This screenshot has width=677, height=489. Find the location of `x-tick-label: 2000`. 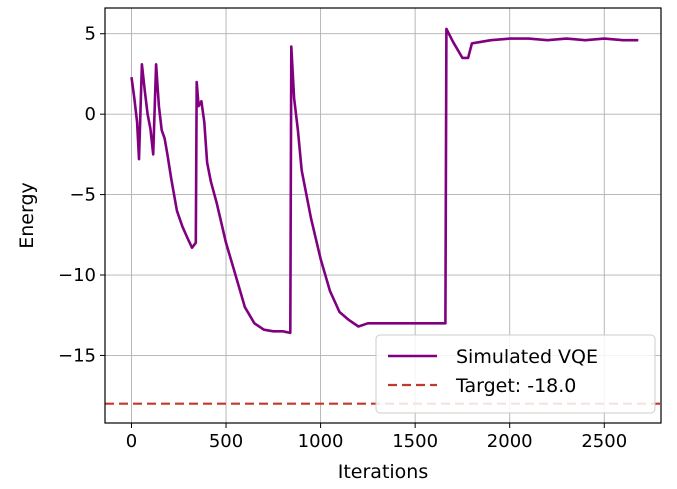

x-tick-label: 2000 is located at coordinates (510, 441).